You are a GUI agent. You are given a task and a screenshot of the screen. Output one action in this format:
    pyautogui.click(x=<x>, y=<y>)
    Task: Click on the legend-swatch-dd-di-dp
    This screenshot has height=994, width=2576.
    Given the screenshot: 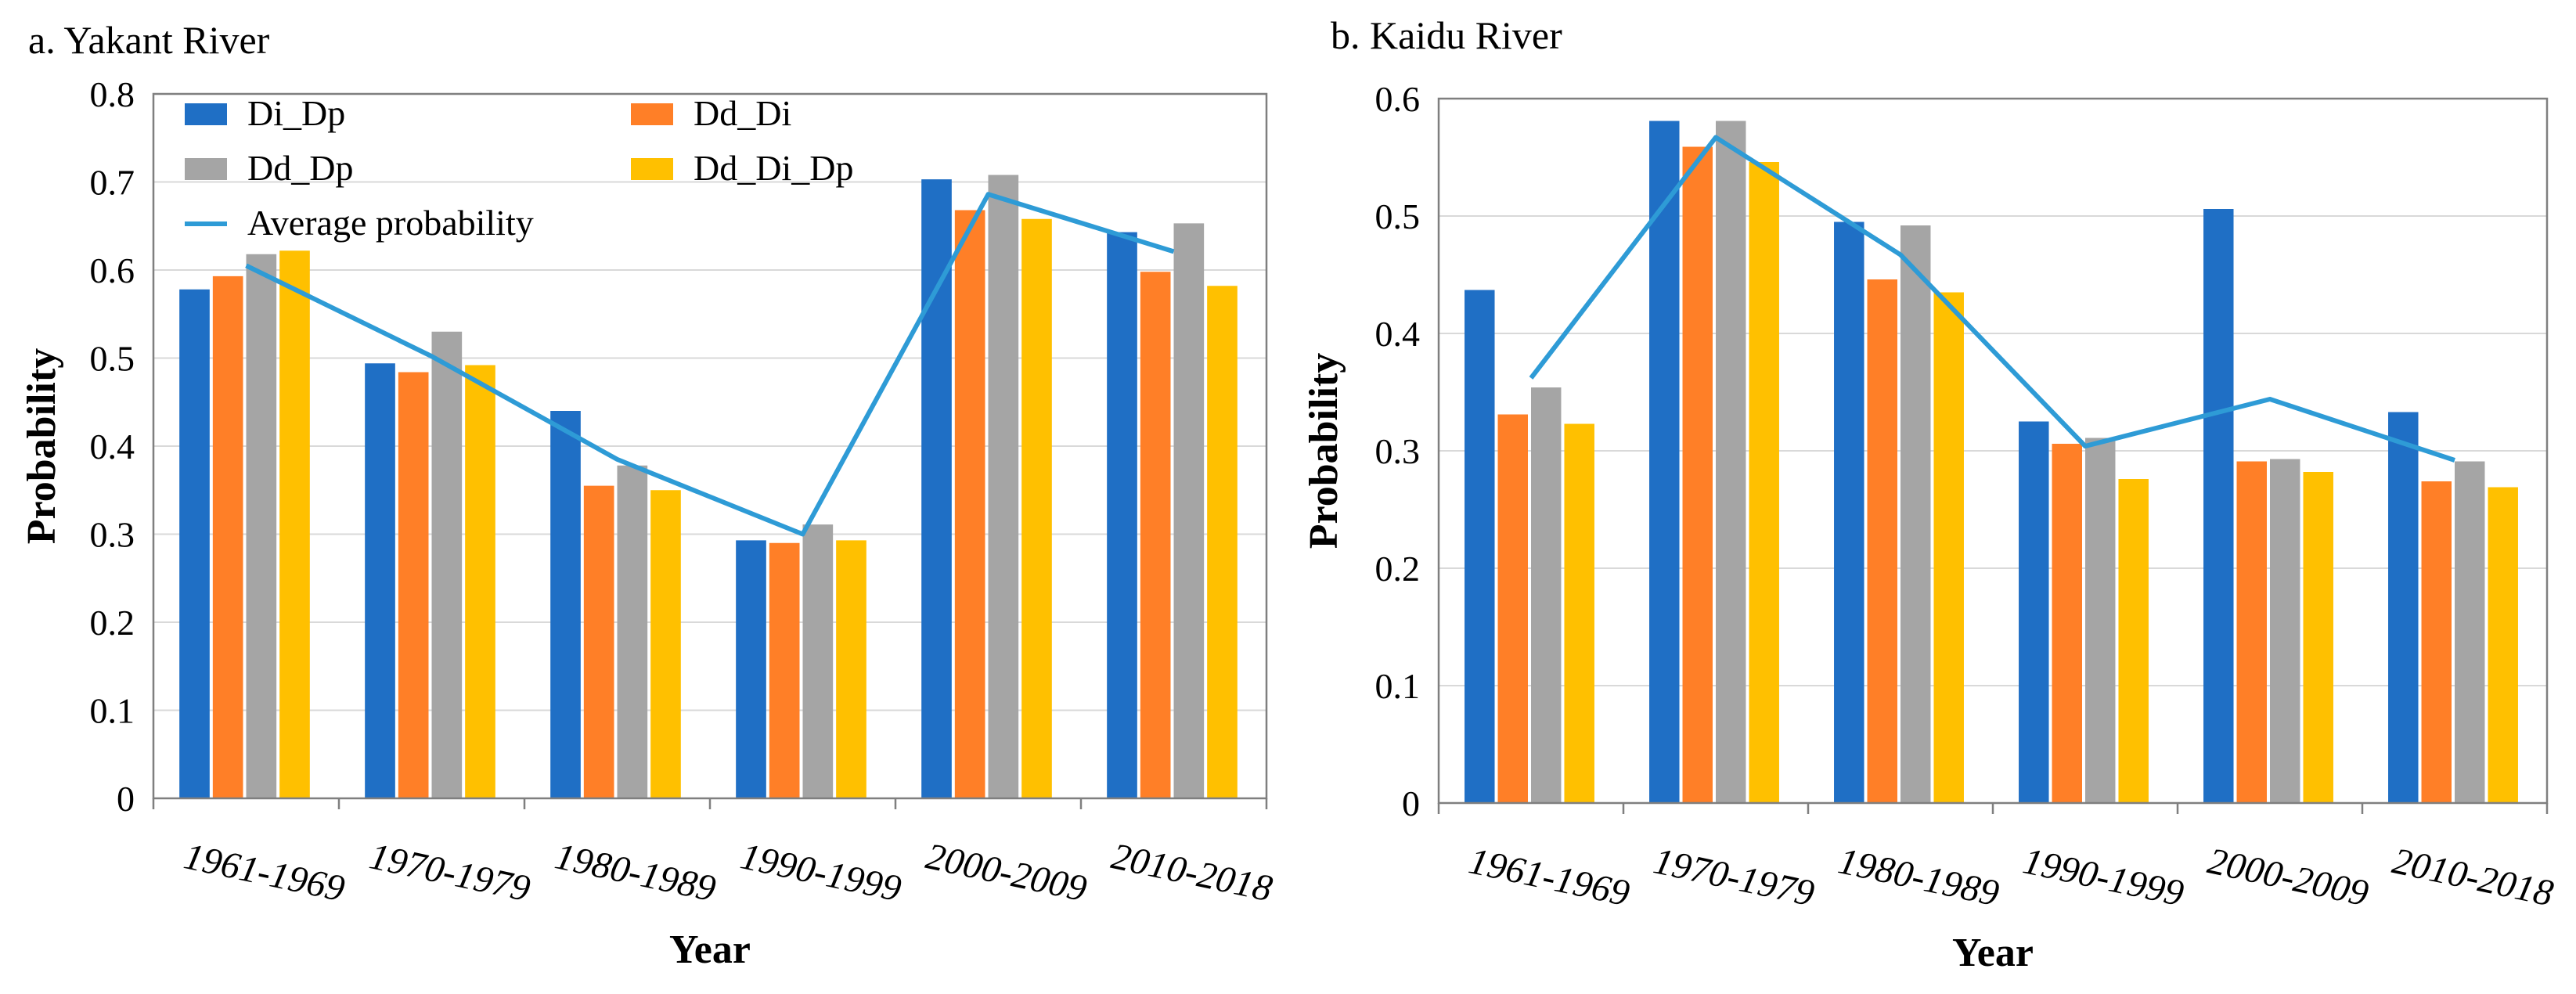 What is the action you would take?
    pyautogui.click(x=652, y=169)
    